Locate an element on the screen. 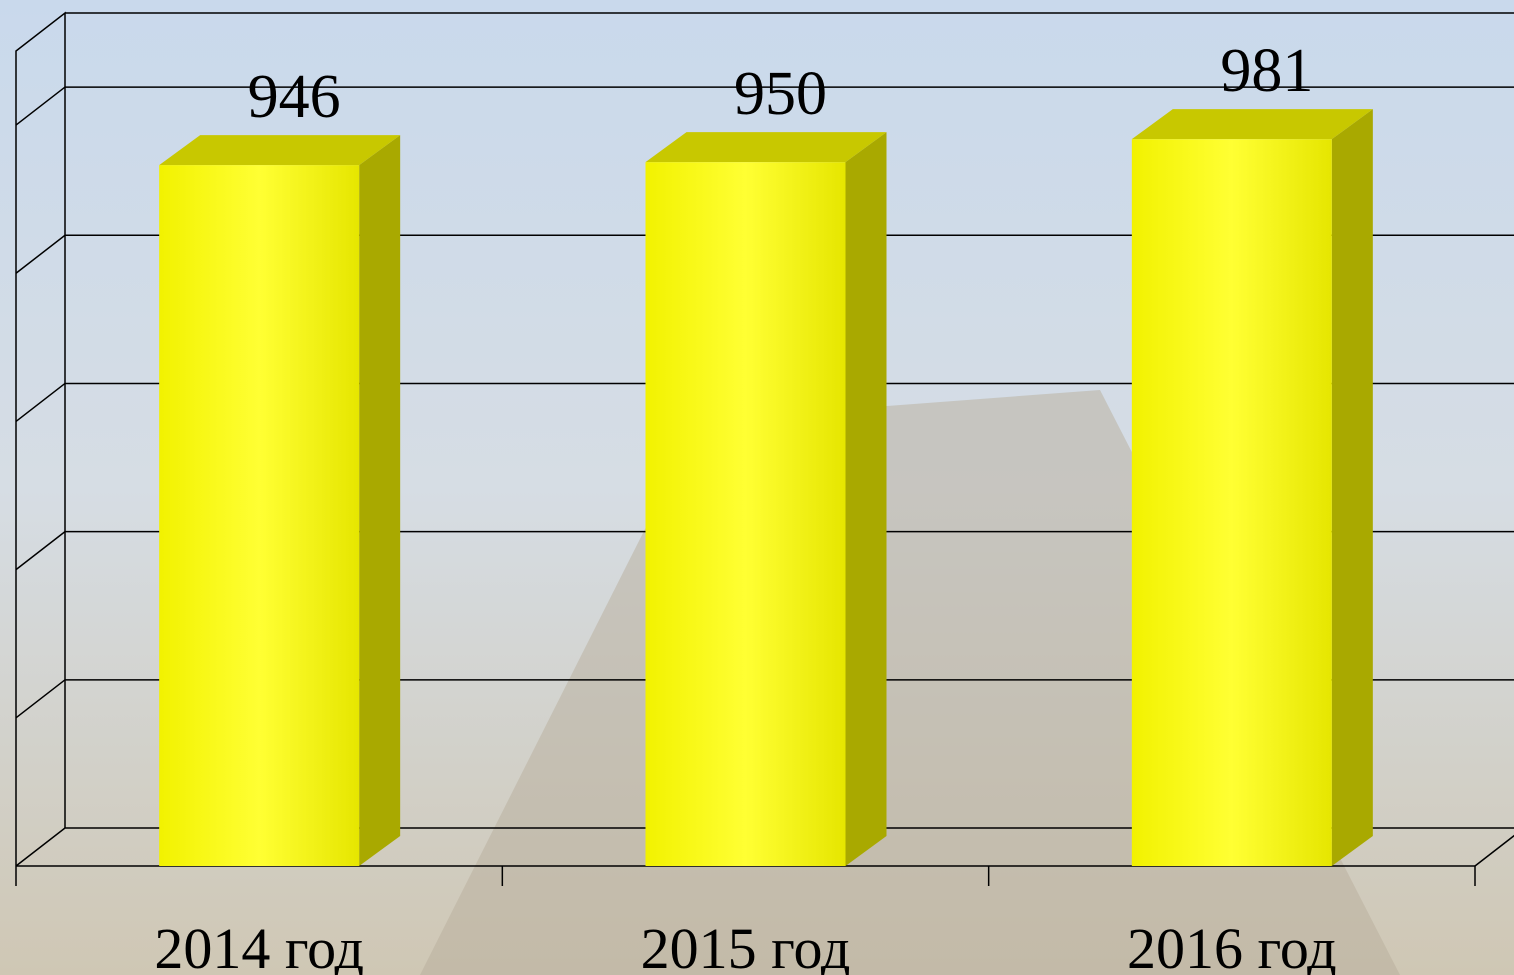  x-tick-label: 2014 год is located at coordinates (259, 945).